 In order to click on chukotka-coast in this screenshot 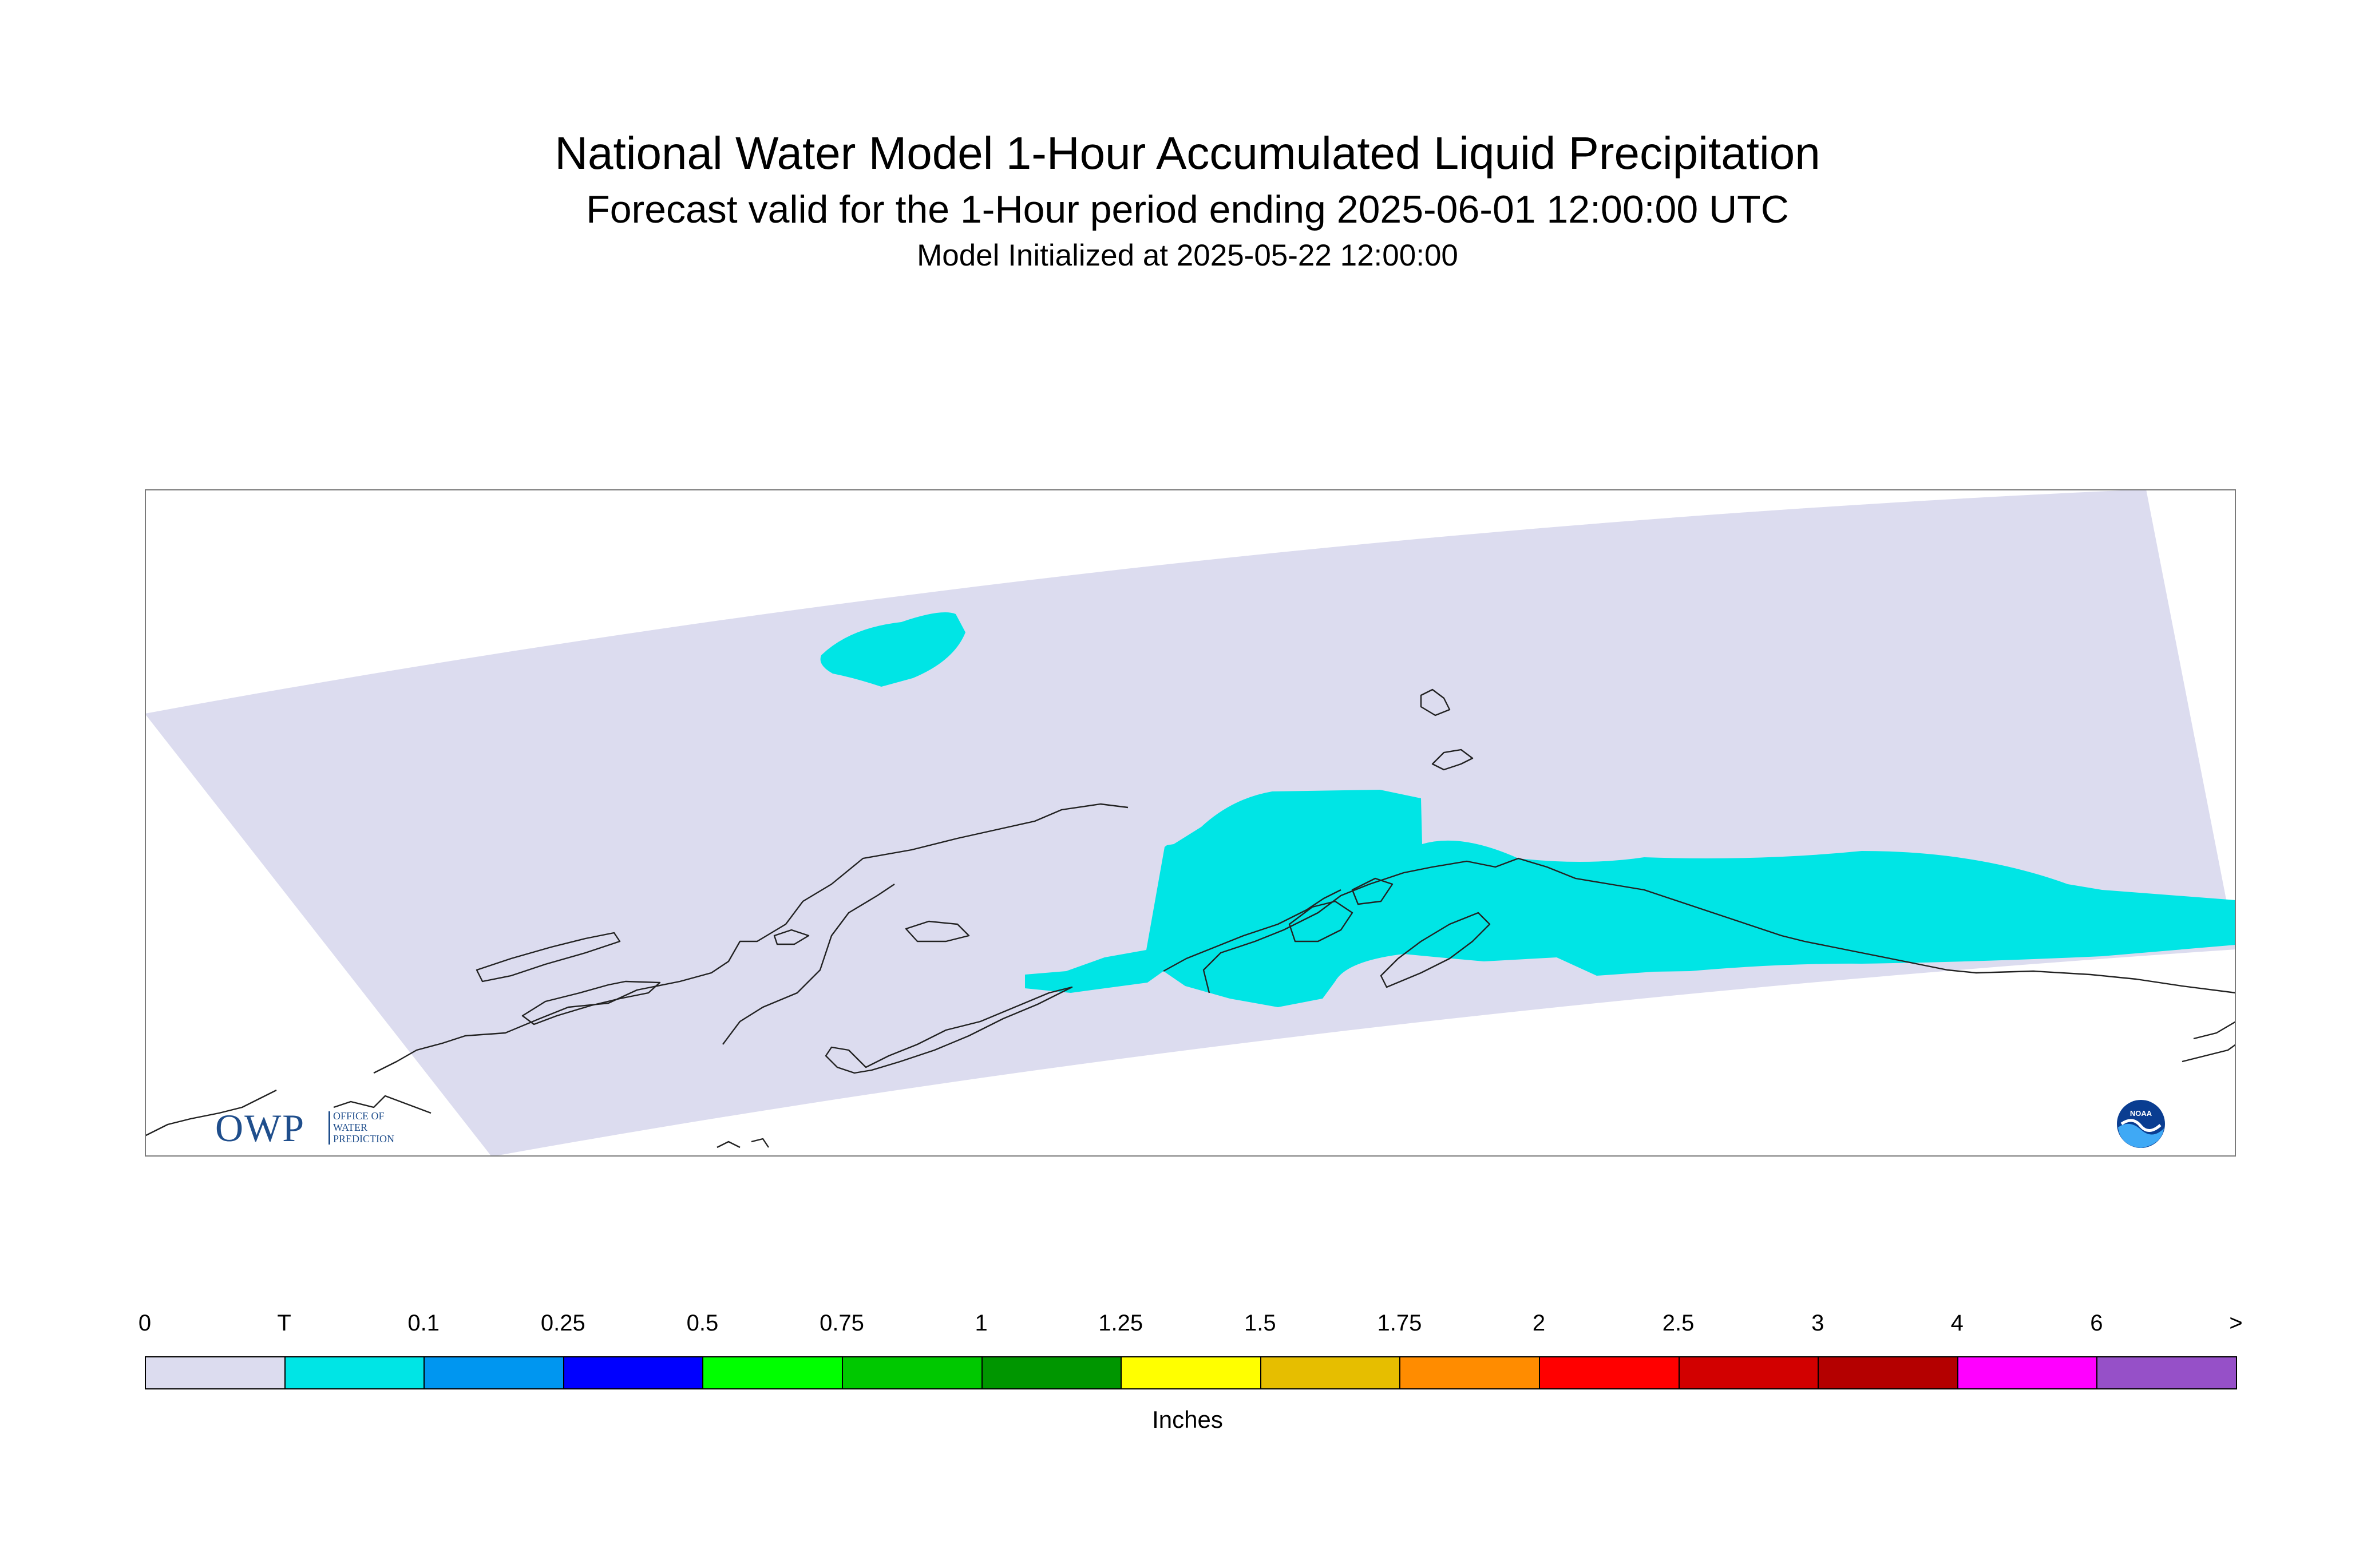, I will do `click(211, 1113)`.